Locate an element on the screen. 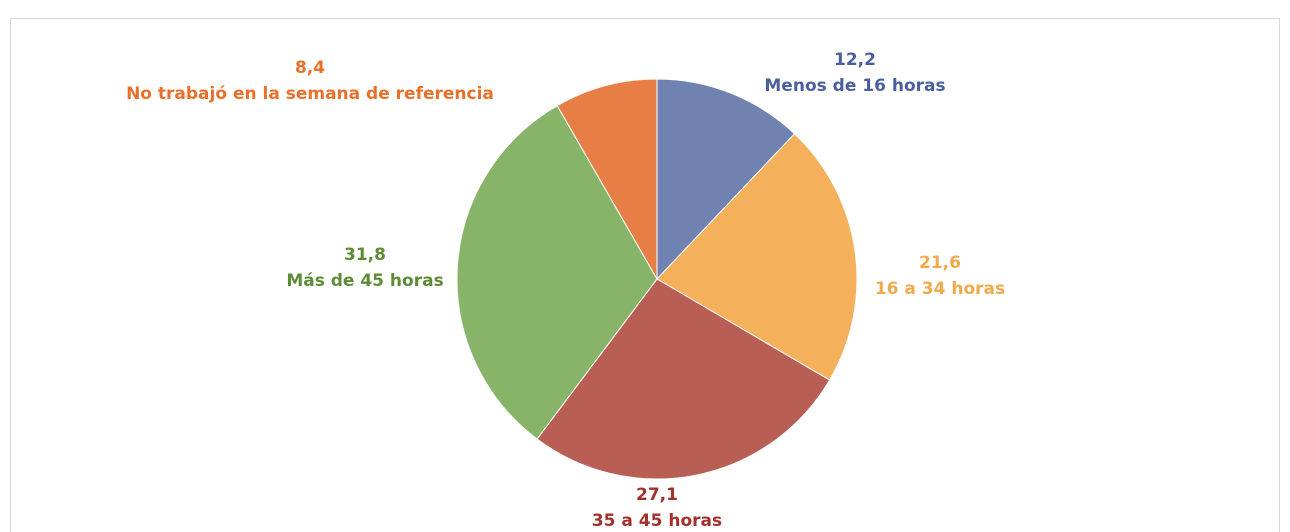  data-label: 8,4 is located at coordinates (310, 68).